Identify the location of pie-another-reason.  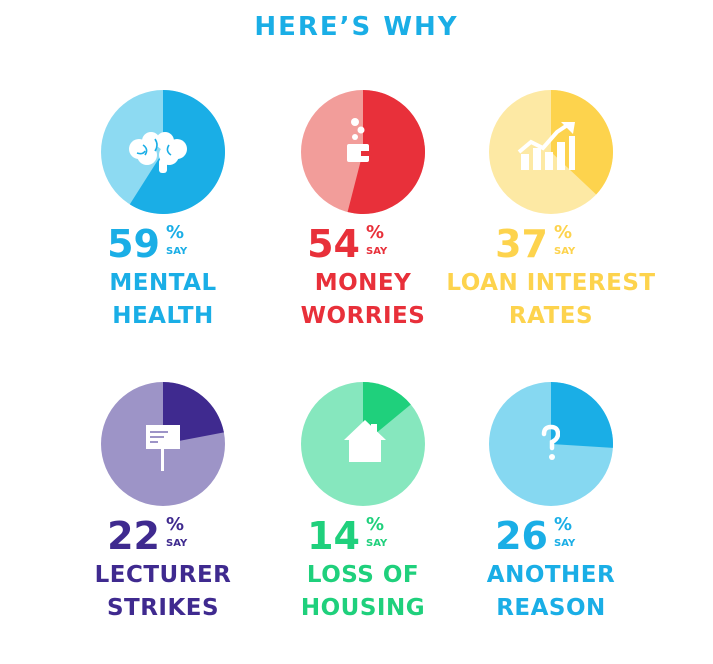
(551, 444).